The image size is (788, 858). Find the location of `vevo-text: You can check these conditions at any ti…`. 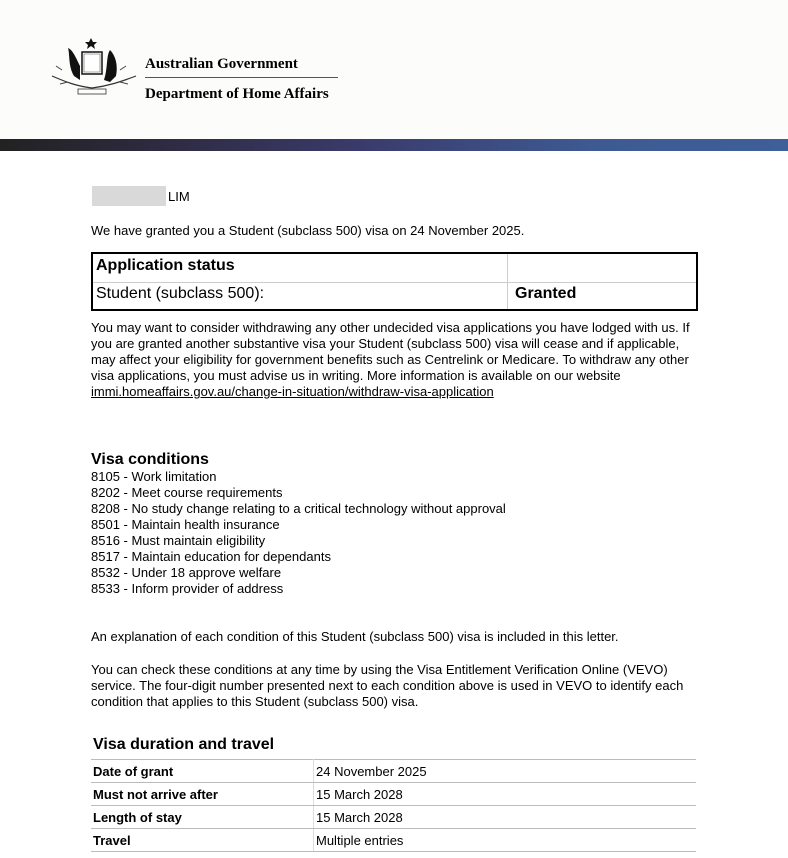

vevo-text: You can check these conditions at any ti… is located at coordinates (387, 685).